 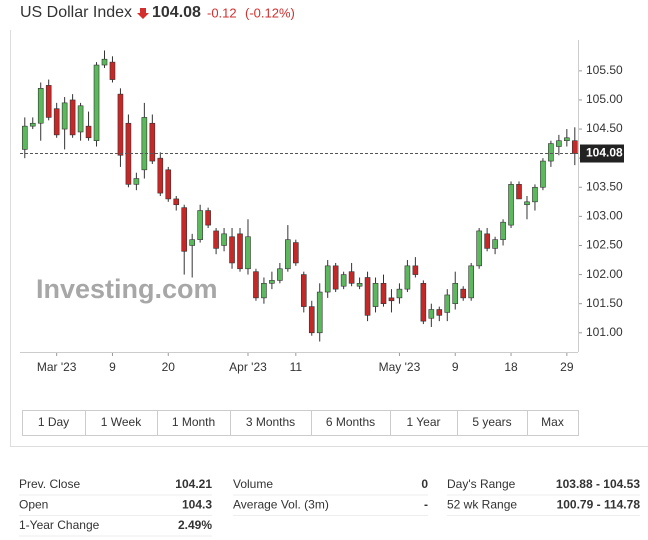 What do you see at coordinates (400, 367) in the screenshot?
I see `x-tick-label: May '23` at bounding box center [400, 367].